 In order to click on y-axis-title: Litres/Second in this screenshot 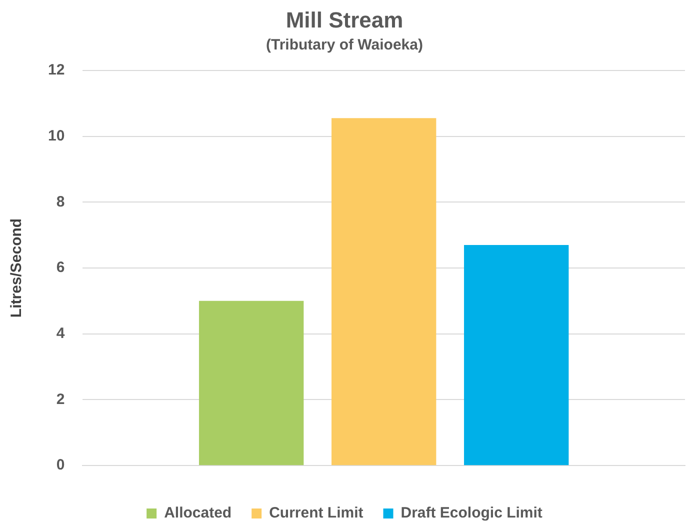, I will do `click(17, 268)`.